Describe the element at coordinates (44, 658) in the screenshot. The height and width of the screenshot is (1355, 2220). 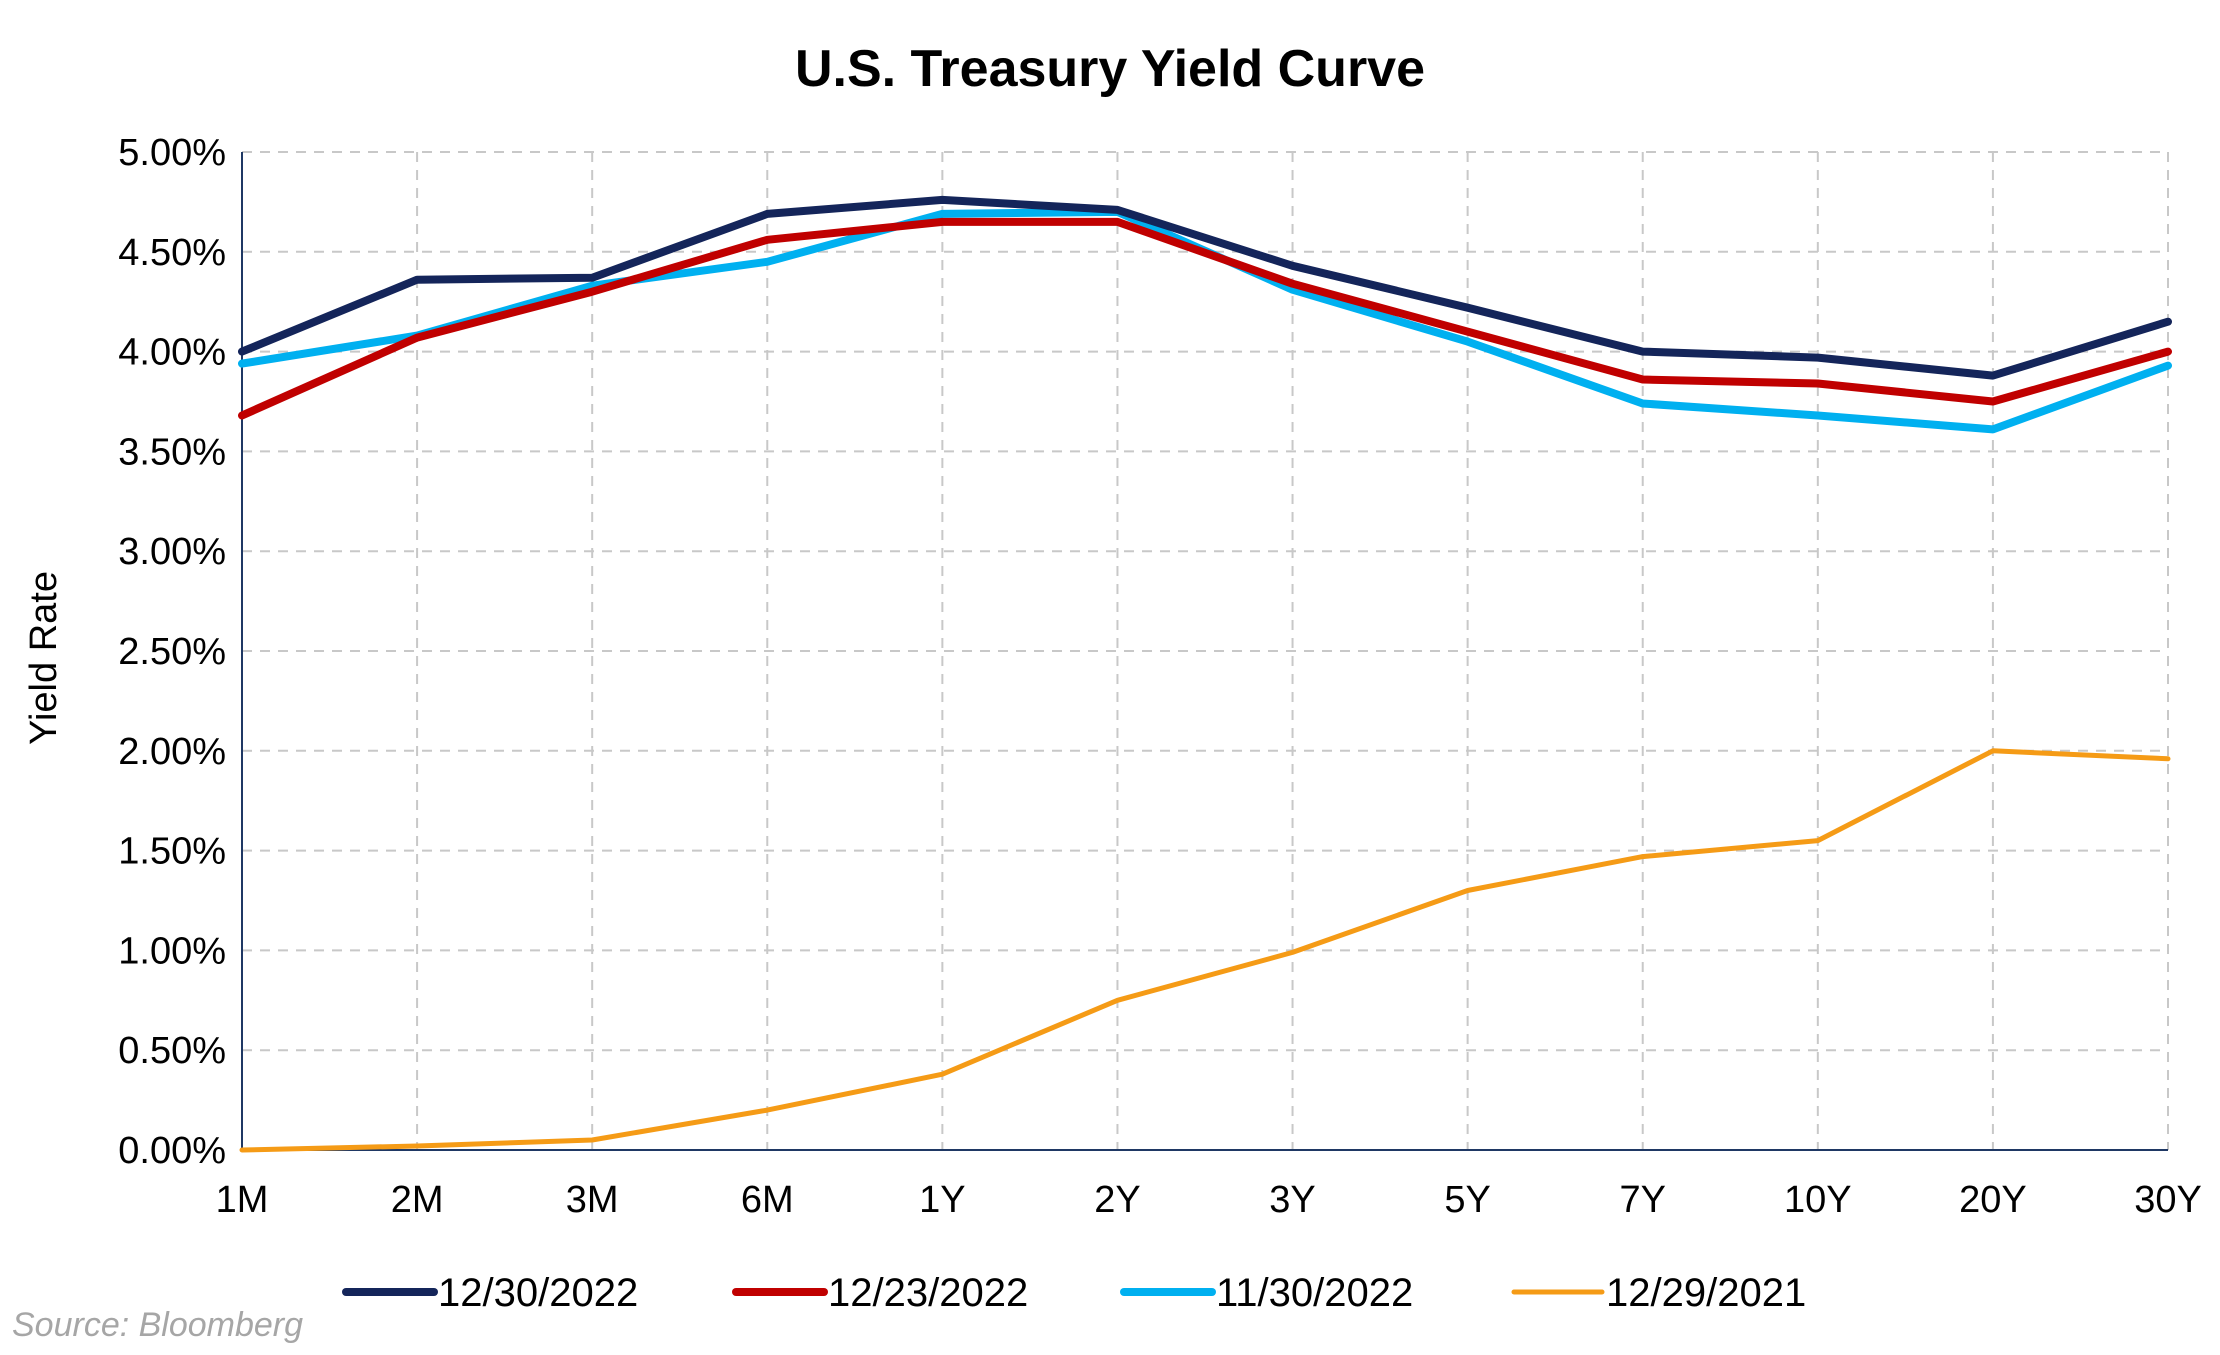
I see `y-axis-label: Yield Rate` at that location.